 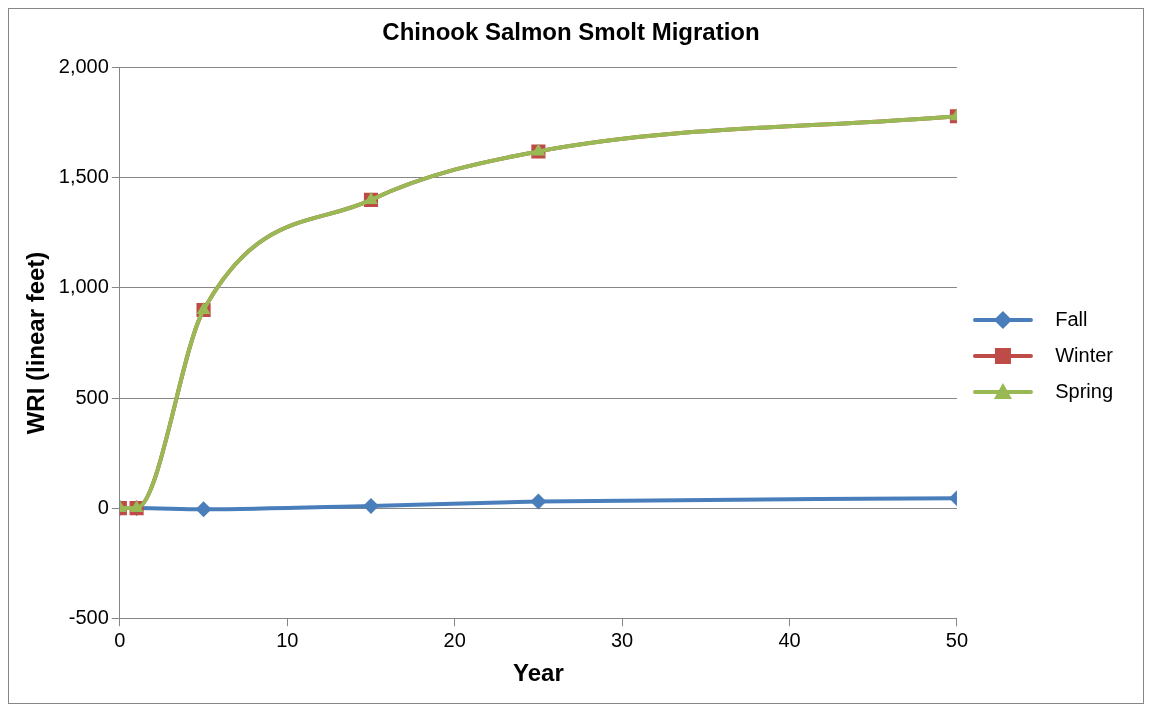 I want to click on y-tick-label: 0, so click(x=103, y=506).